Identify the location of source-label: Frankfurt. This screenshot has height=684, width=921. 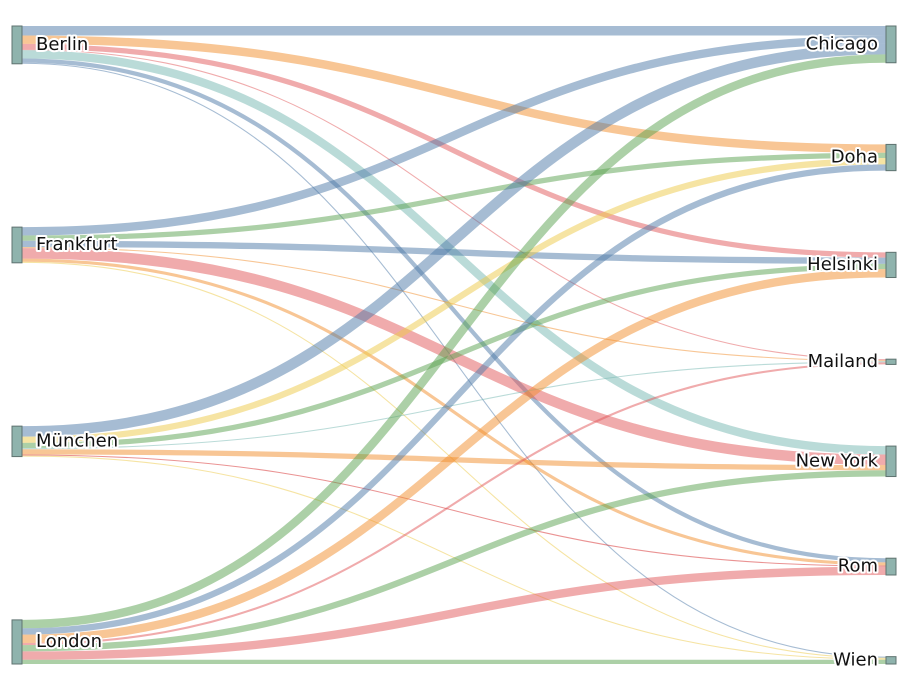
(77, 244).